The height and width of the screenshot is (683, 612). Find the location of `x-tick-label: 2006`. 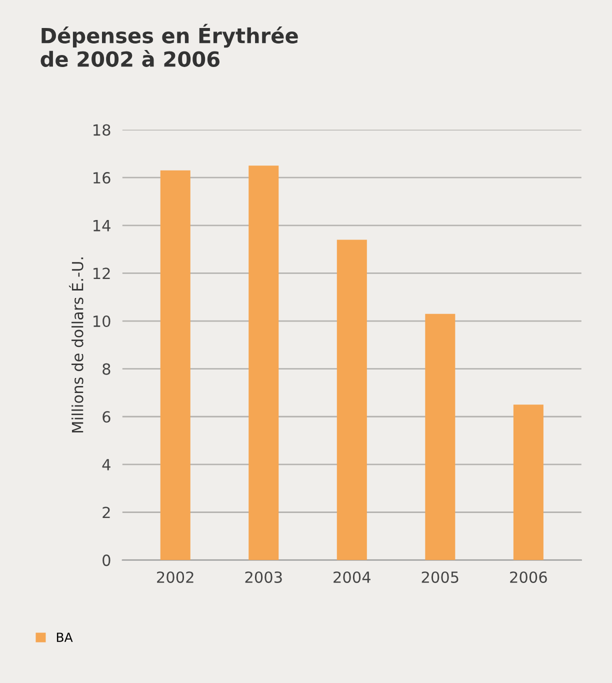

x-tick-label: 2006 is located at coordinates (528, 577).